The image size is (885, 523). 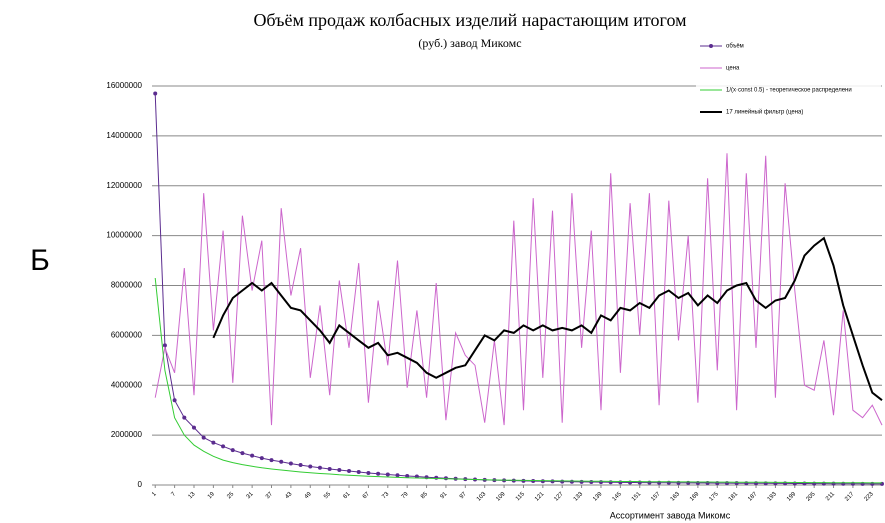 What do you see at coordinates (124, 185) in the screenshot?
I see `y-tick-label: 12000000` at bounding box center [124, 185].